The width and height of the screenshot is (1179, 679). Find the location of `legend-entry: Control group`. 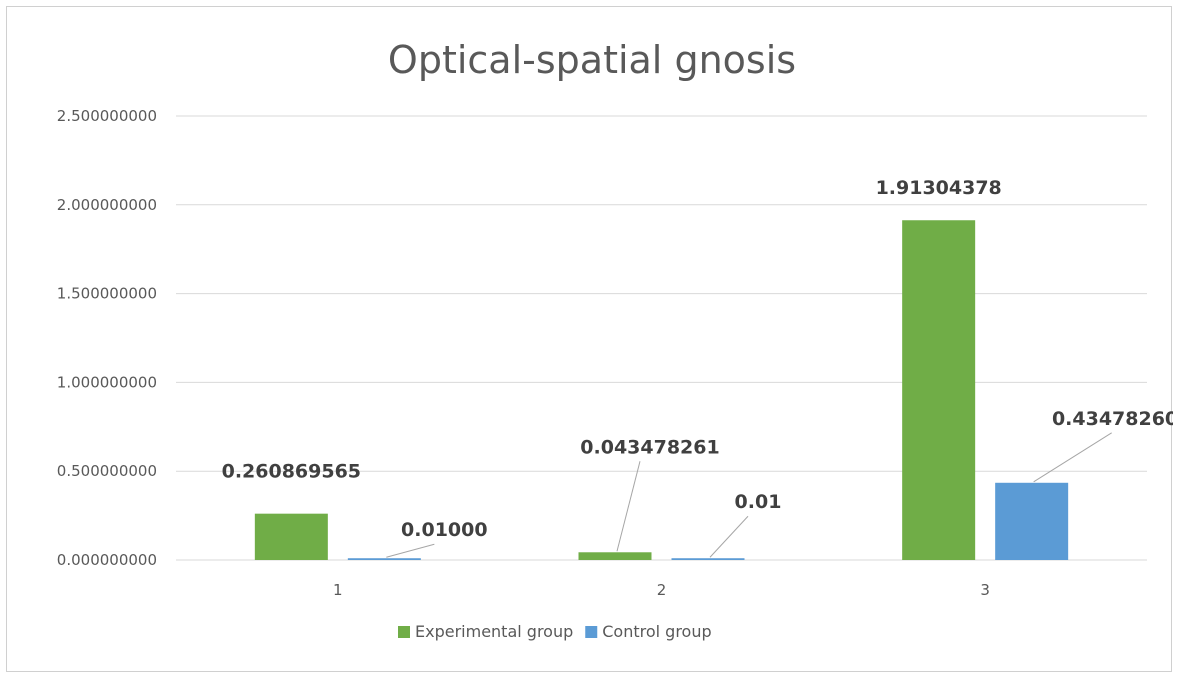

legend-entry: Control group is located at coordinates (656, 631).